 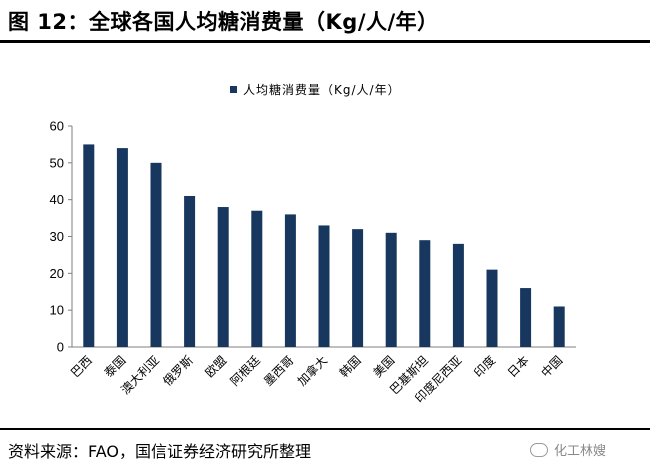 What do you see at coordinates (278, 370) in the screenshot?
I see `x-category-label: 墨西哥` at bounding box center [278, 370].